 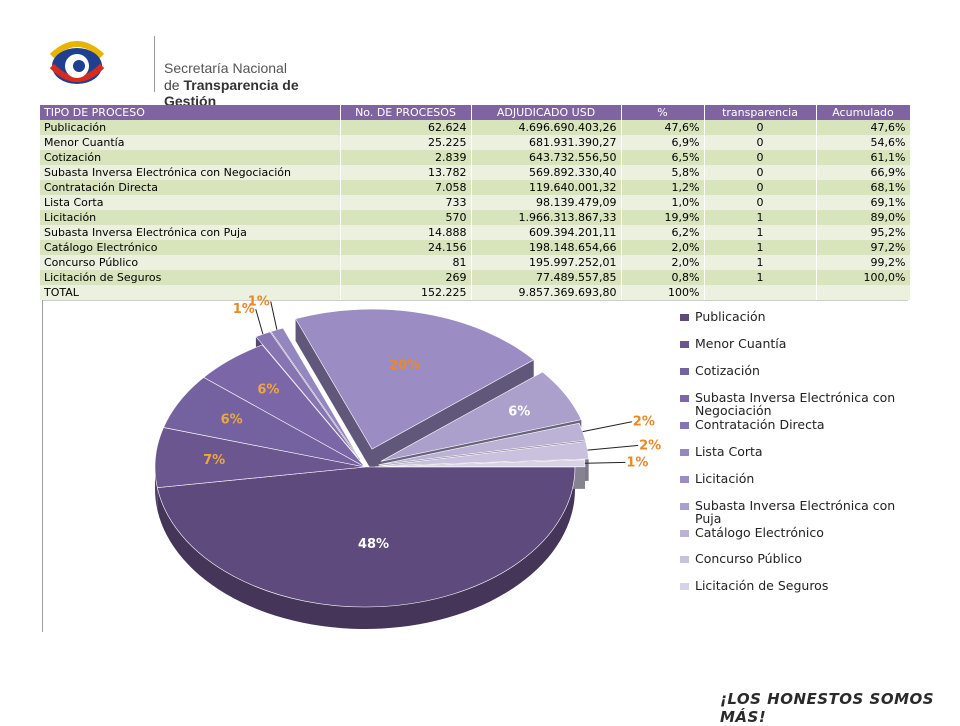 I want to click on table-cell: 152.225, so click(x=406, y=292).